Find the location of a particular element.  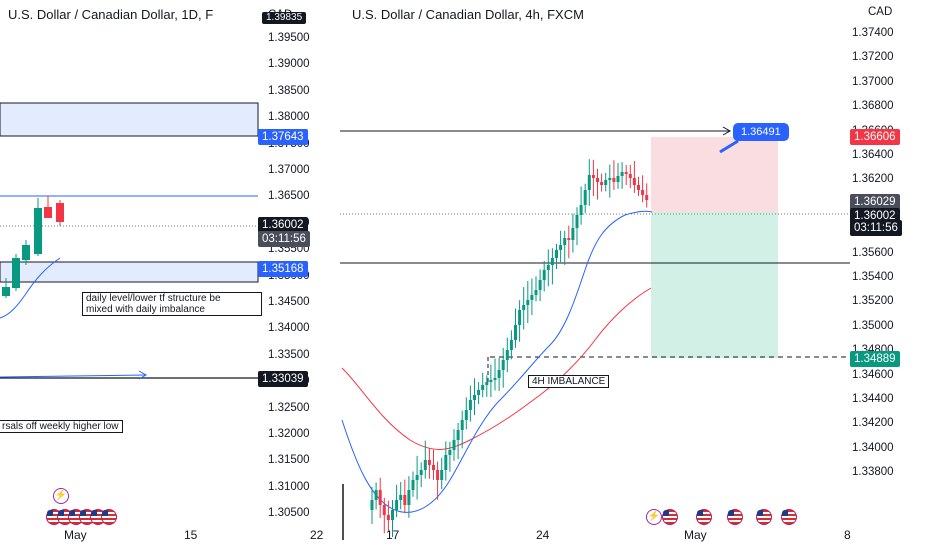

daily-price-tick: 1.33500 is located at coordinates (289, 354).